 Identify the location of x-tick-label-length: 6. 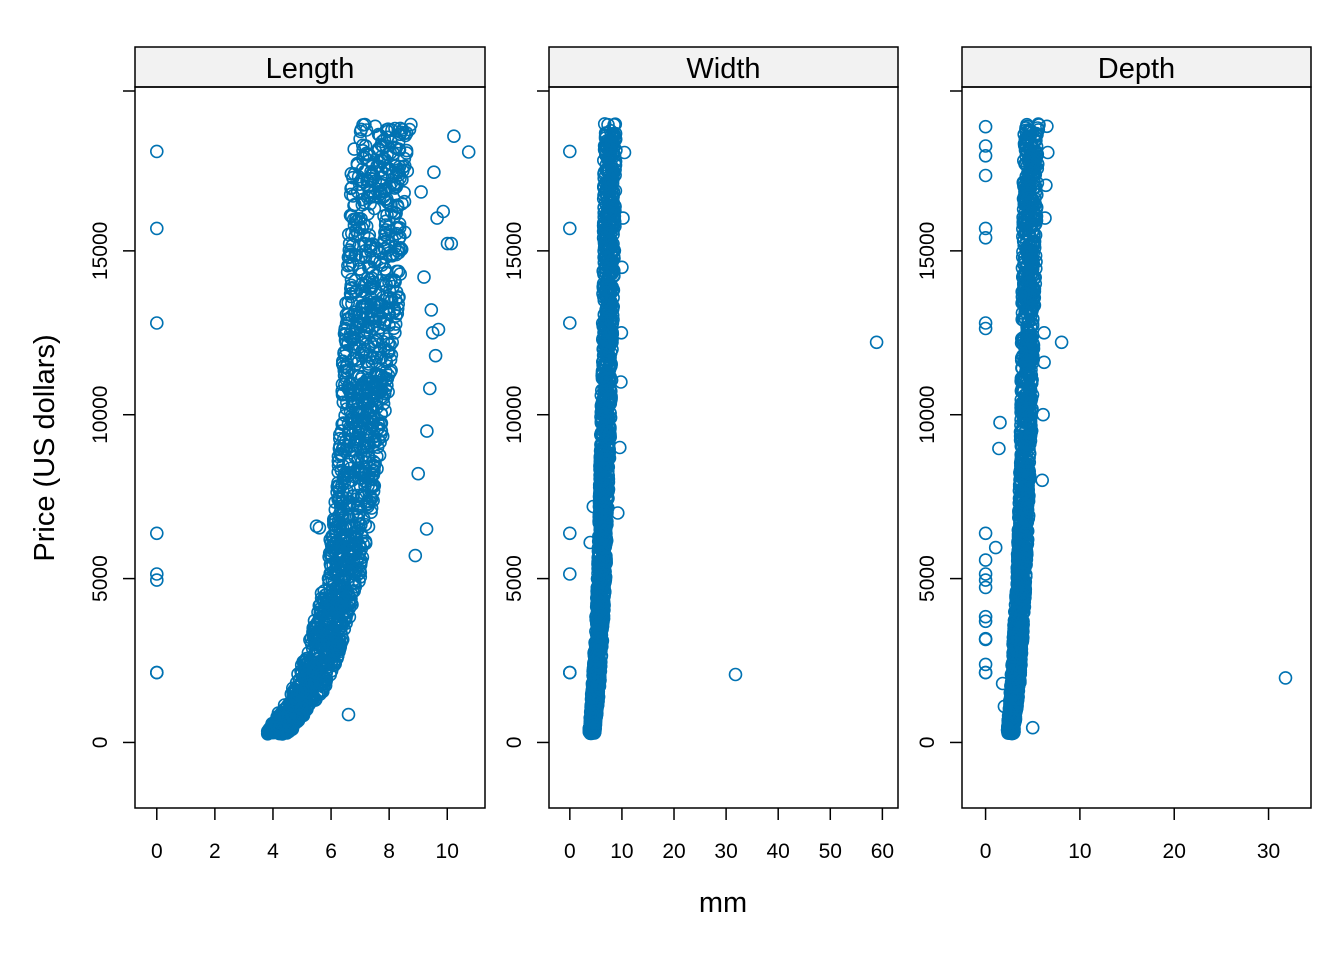
(331, 851).